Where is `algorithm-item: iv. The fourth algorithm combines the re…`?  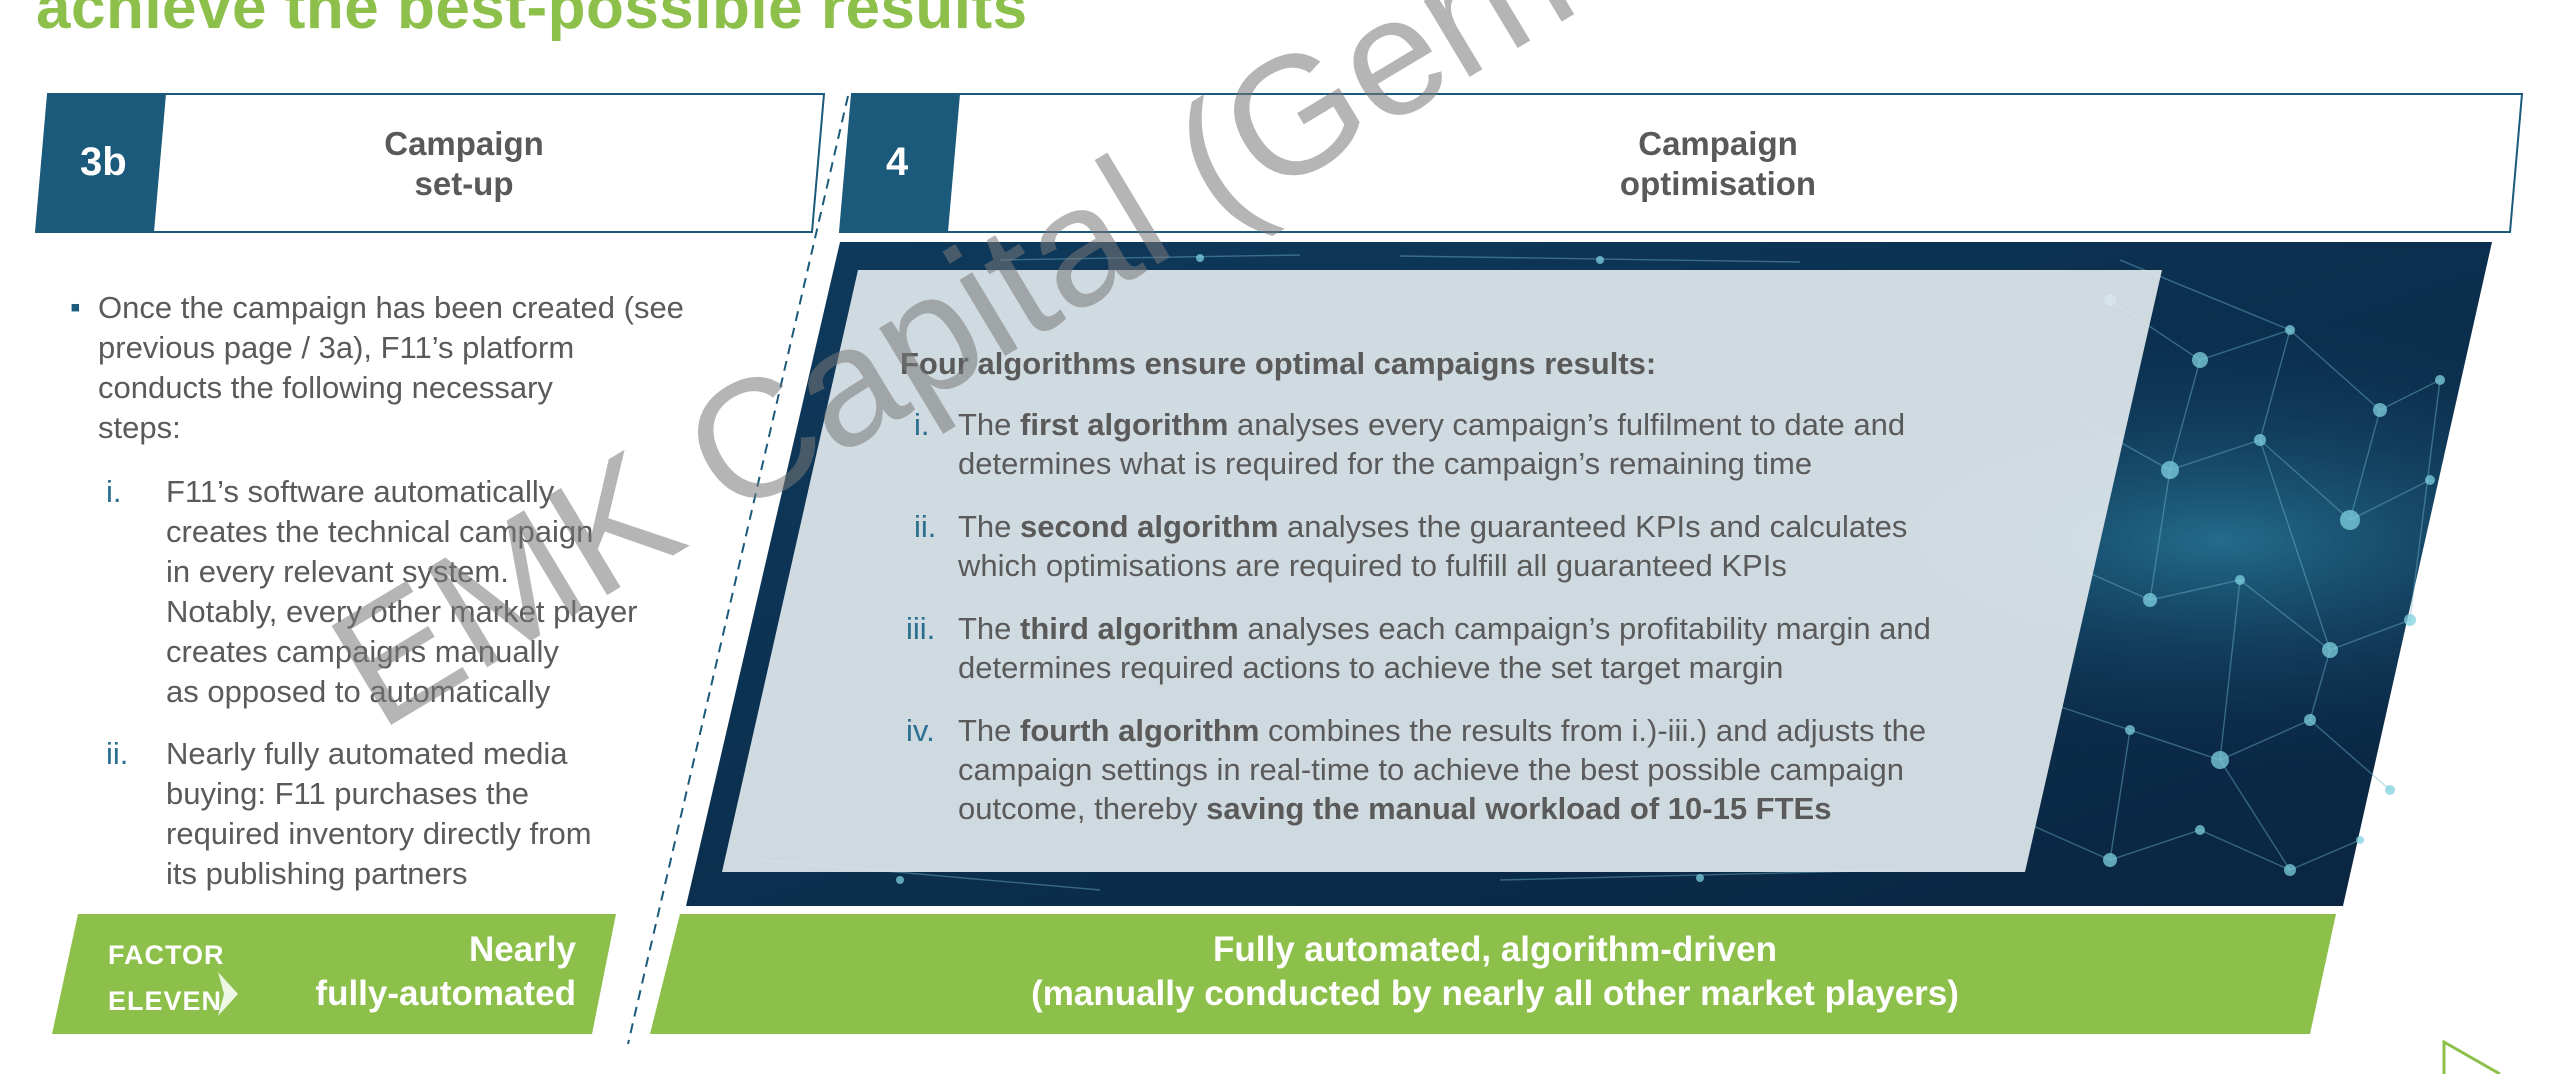 algorithm-item: iv. The fourth algorithm combines the re… is located at coordinates (1460, 769).